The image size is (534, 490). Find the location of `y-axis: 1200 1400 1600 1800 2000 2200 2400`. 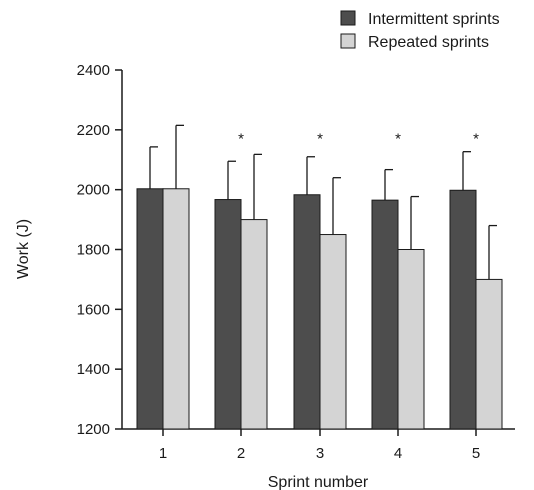

y-axis: 1200 1400 1600 1800 2000 2200 2400 is located at coordinates (100, 250).